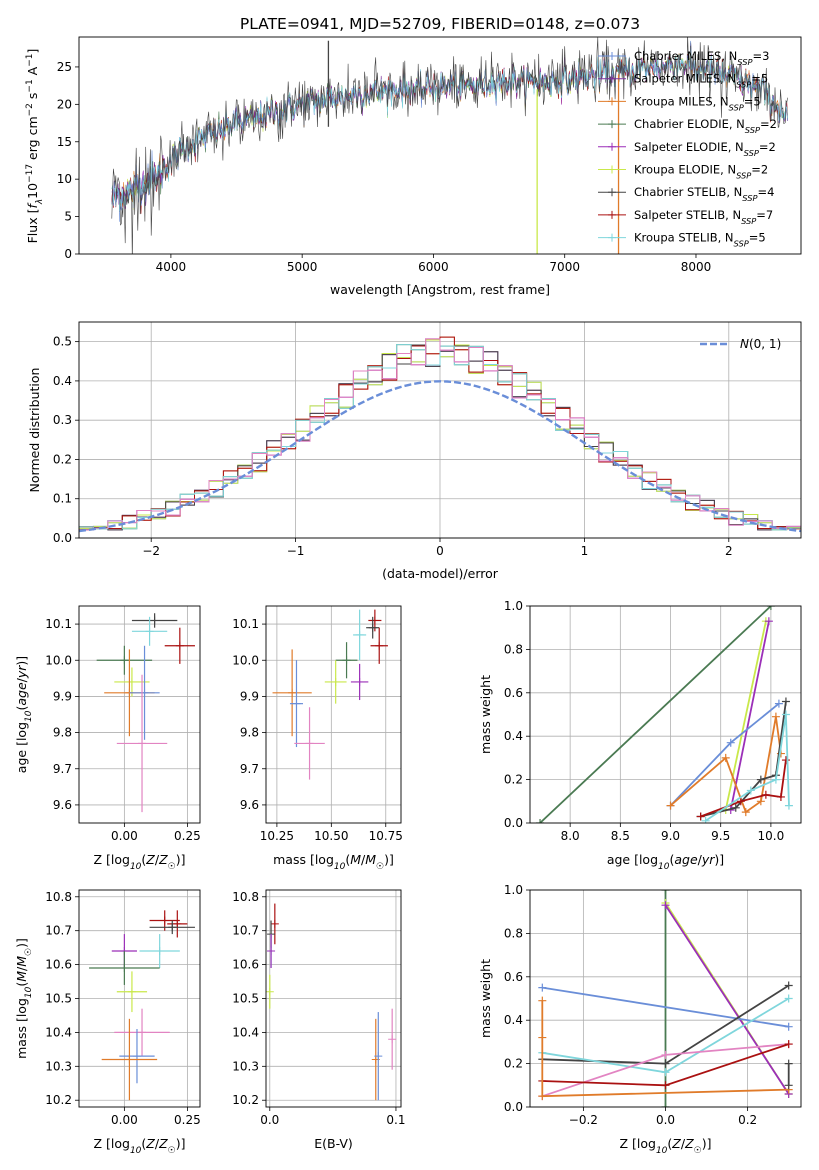 The width and height of the screenshot is (819, 1170). What do you see at coordinates (124, 1120) in the screenshot?
I see `x-tick-label: 0.00` at bounding box center [124, 1120].